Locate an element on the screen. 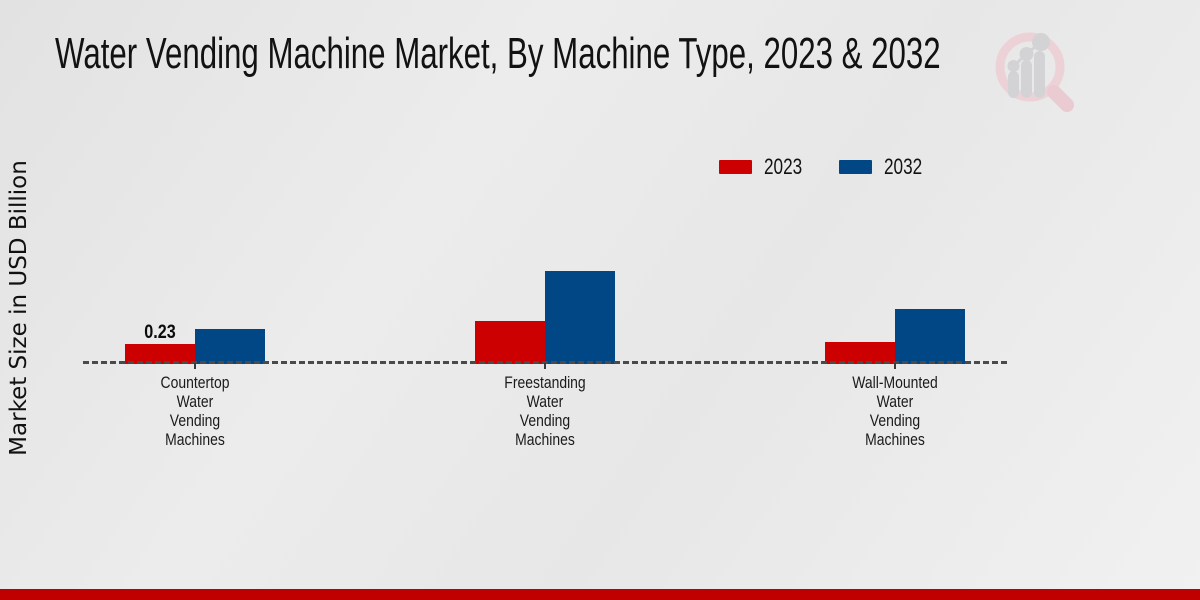  legend-label-2032: 2032 is located at coordinates (903, 166).